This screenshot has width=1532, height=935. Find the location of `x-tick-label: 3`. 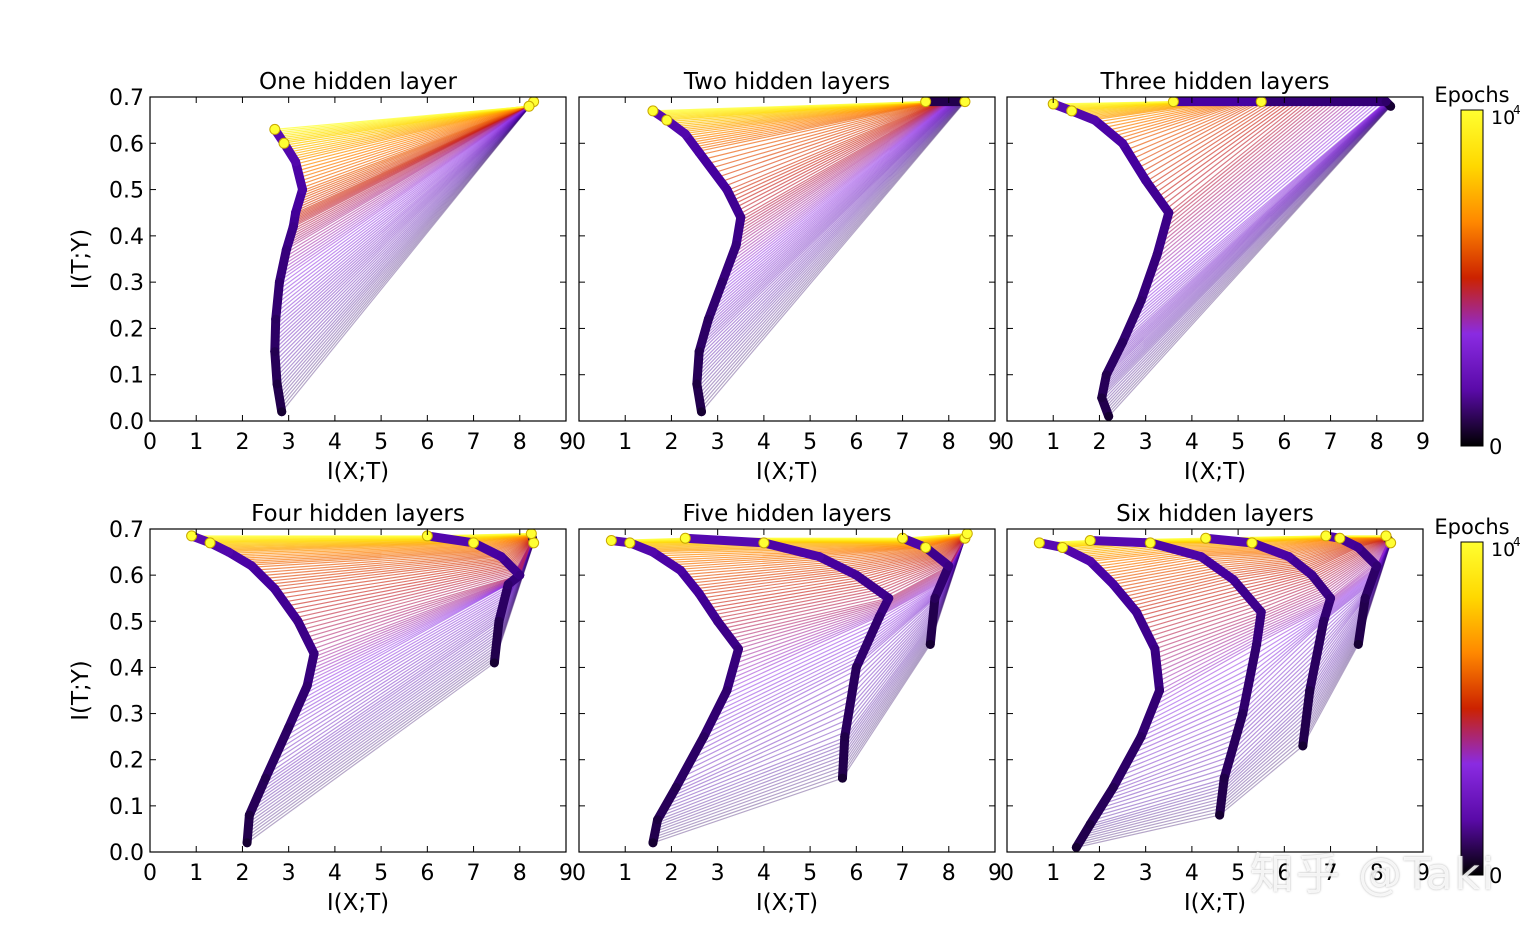

x-tick-label: 3 is located at coordinates (718, 873).